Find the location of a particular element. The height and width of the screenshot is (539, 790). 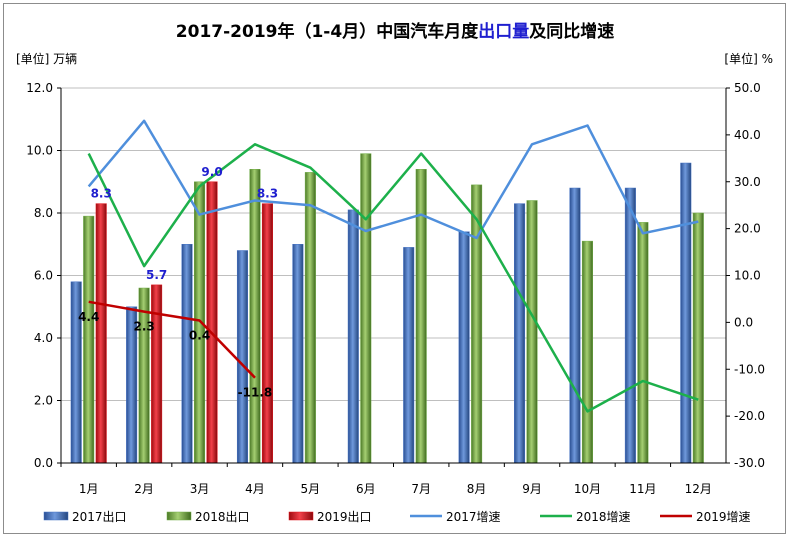

data-label-2019-growth: 2.3 is located at coordinates (143, 327).